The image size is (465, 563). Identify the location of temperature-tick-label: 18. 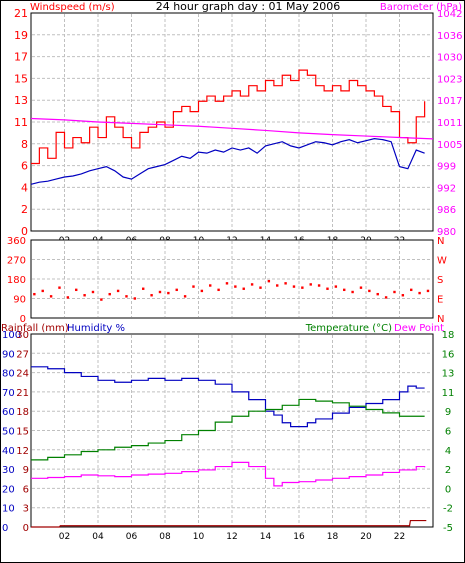
(448, 335).